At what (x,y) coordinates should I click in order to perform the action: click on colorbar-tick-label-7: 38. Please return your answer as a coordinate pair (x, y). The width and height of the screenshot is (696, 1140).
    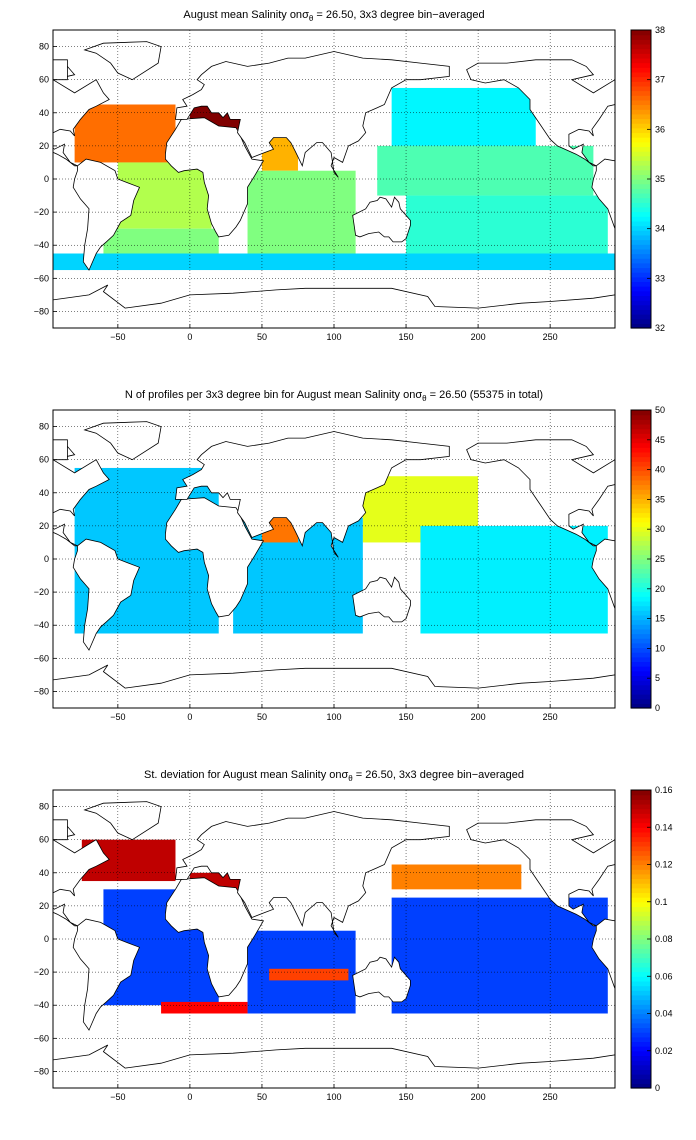
    Looking at the image, I should click on (660, 30).